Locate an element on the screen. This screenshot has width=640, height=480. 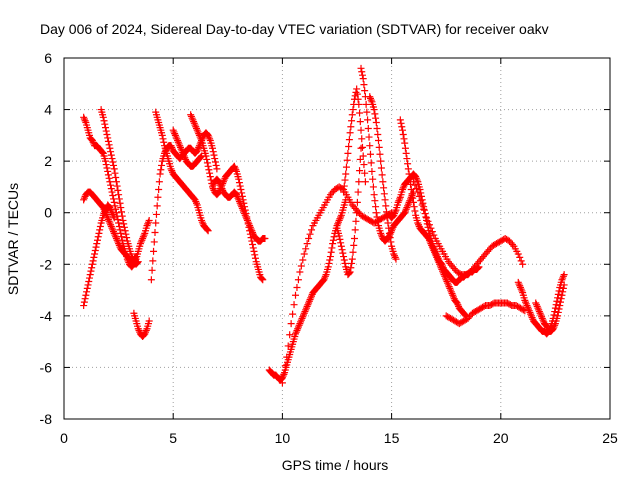
y-tick-label: 2 is located at coordinates (48, 161).